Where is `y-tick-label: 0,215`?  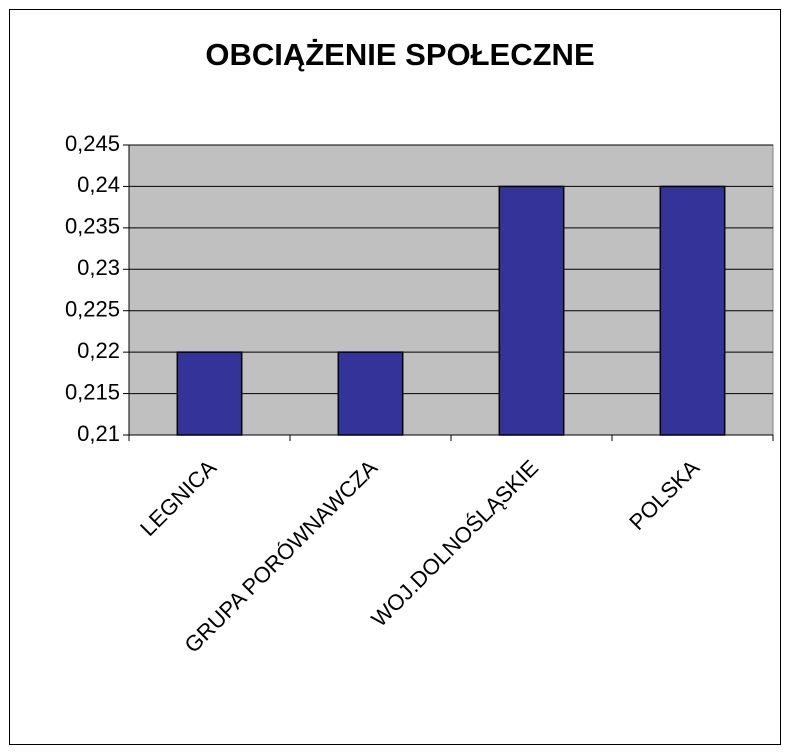
y-tick-label: 0,215 is located at coordinates (92, 391).